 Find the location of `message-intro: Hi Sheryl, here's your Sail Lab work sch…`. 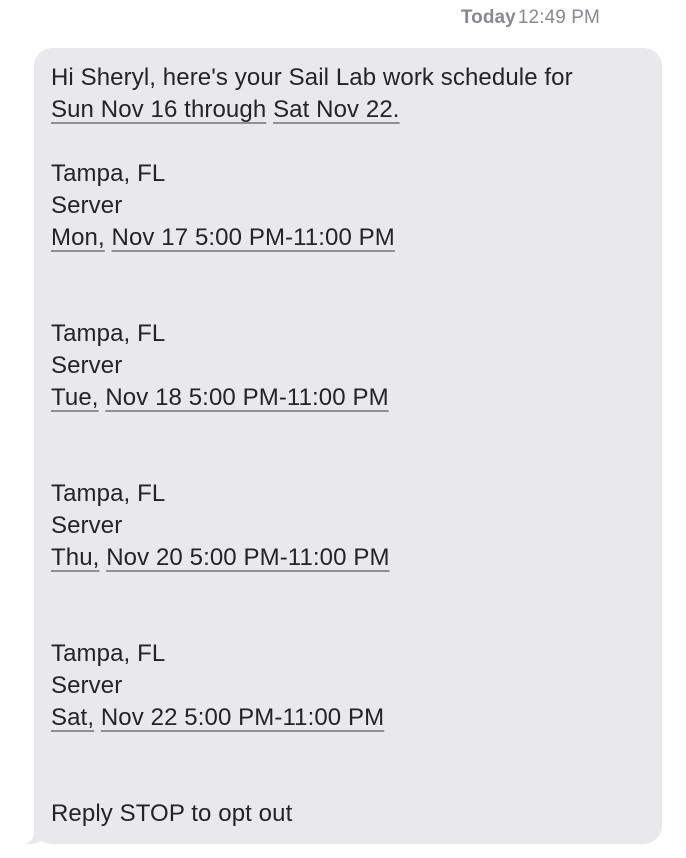

message-intro: Hi Sheryl, here's your Sail Lab work sch… is located at coordinates (348, 94).